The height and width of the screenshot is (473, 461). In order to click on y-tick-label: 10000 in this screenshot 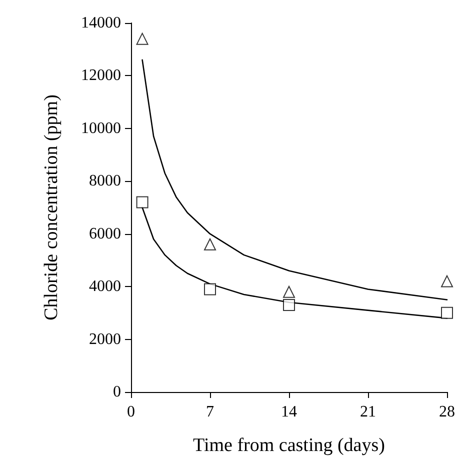, I will do `click(101, 128)`.